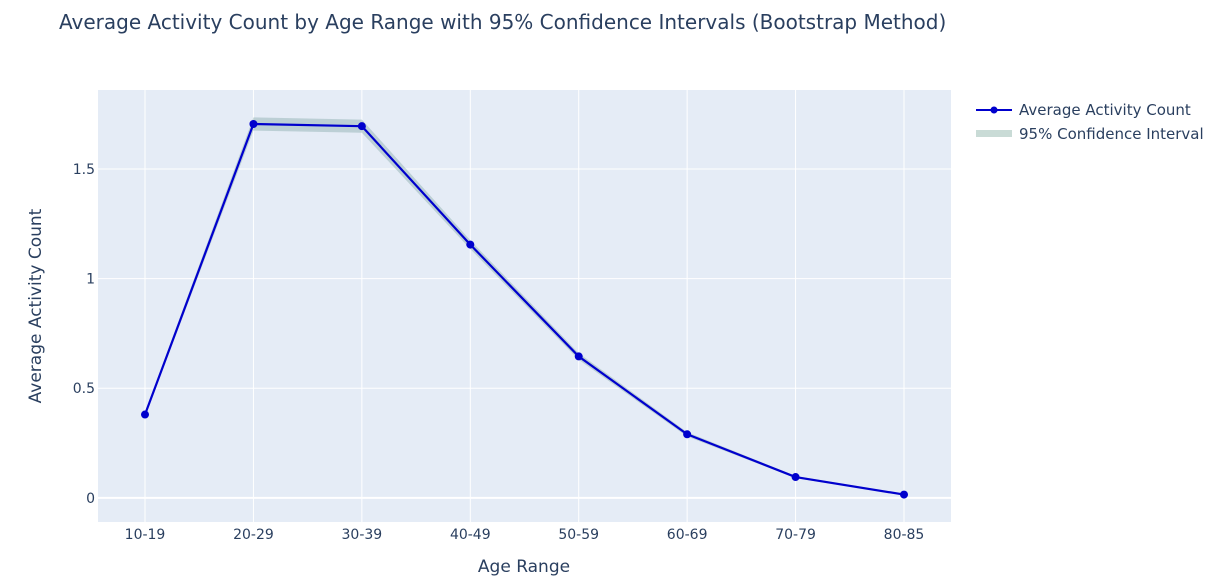 This screenshot has height=582, width=1217. Describe the element at coordinates (994, 110) in the screenshot. I see `legend-series-marker-icon` at that location.